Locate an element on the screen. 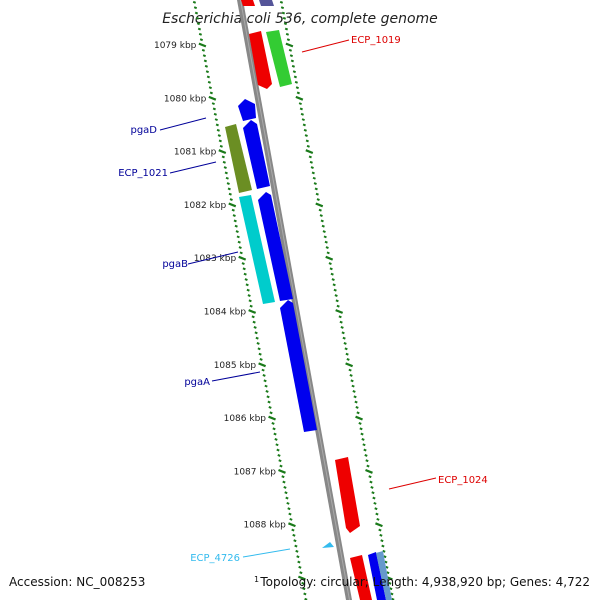 This screenshot has height=600, width=600. gene-arrow-pgad is located at coordinates (247, 110).